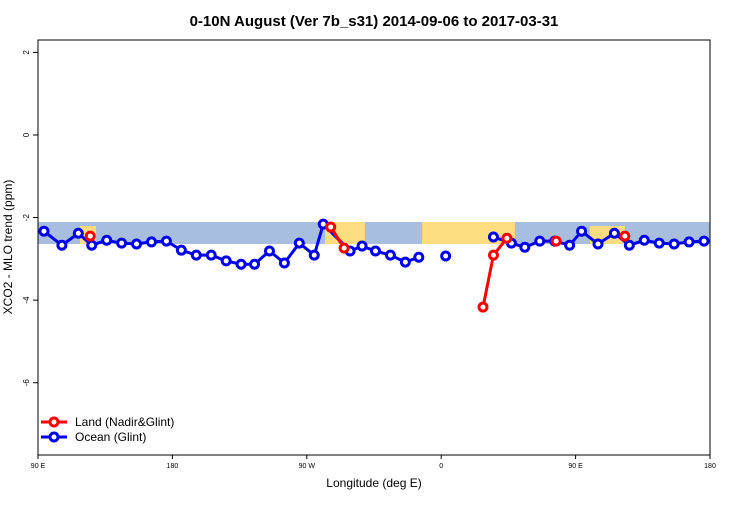  I want to click on y-tick-label: 2, so click(26, 52).